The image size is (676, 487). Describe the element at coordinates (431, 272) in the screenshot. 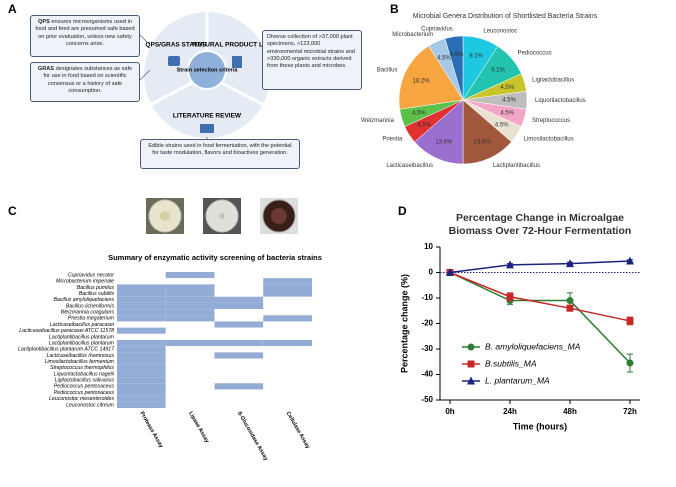

I see `y-tick-label: 0` at that location.